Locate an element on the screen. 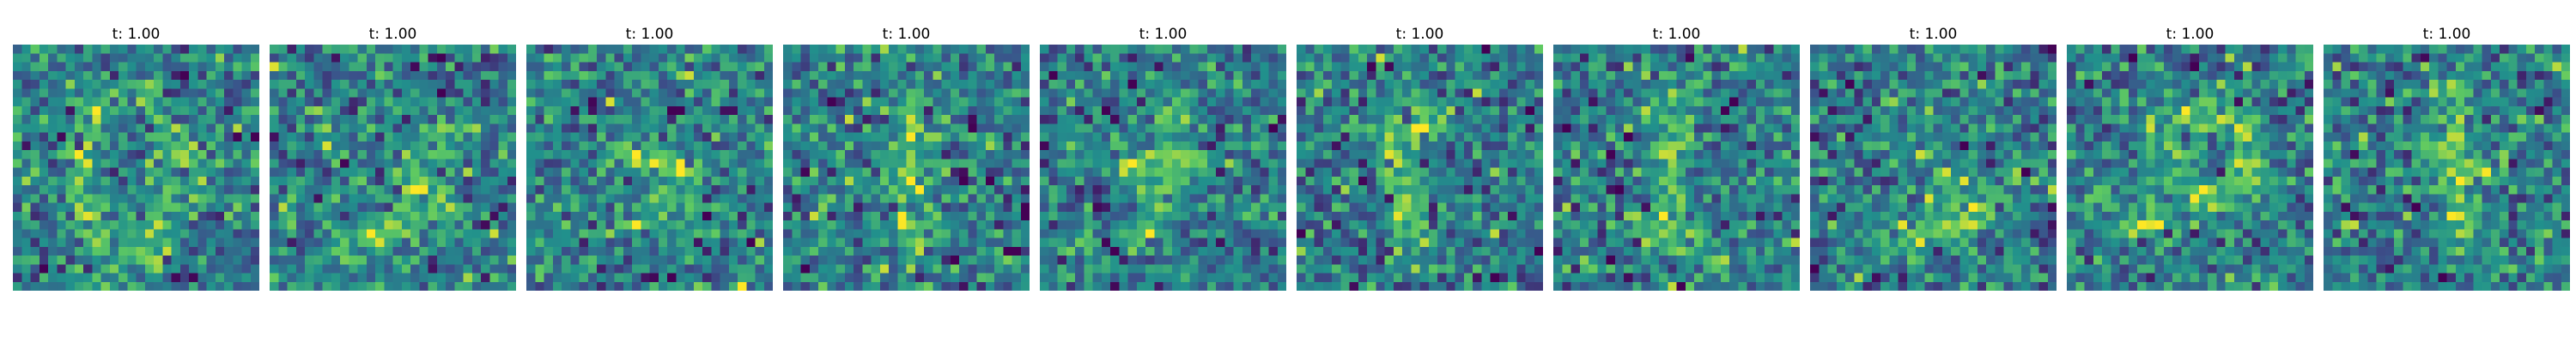 Image resolution: width=2576 pixels, height=343 pixels. panel-4: t: 1.00 is located at coordinates (907, 158).